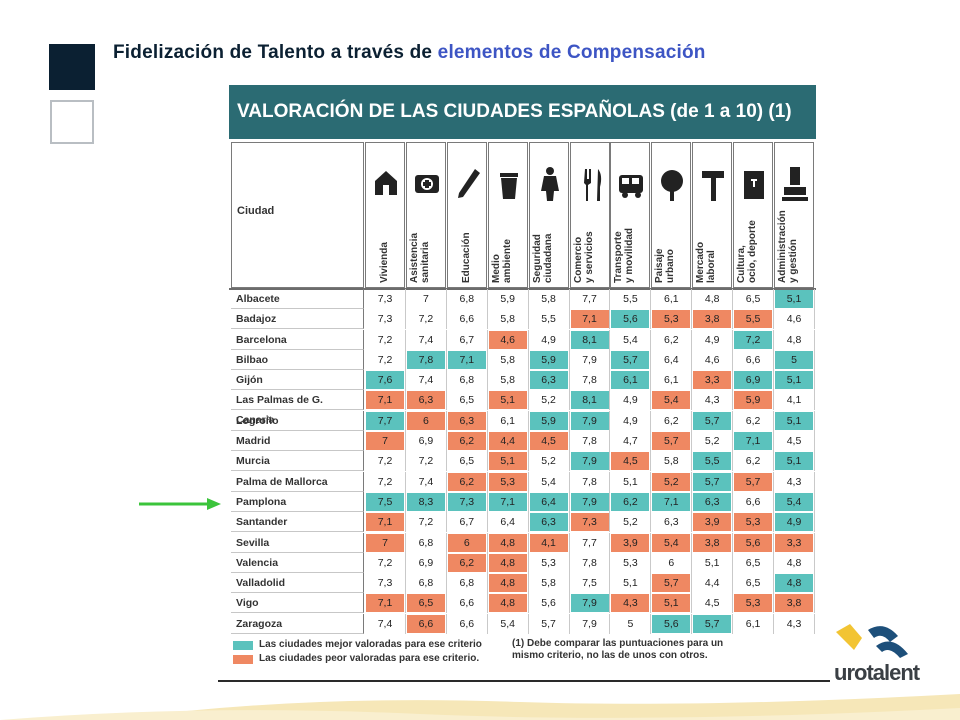 This screenshot has width=960, height=720. I want to click on score-cell: 8,3, so click(425, 501).